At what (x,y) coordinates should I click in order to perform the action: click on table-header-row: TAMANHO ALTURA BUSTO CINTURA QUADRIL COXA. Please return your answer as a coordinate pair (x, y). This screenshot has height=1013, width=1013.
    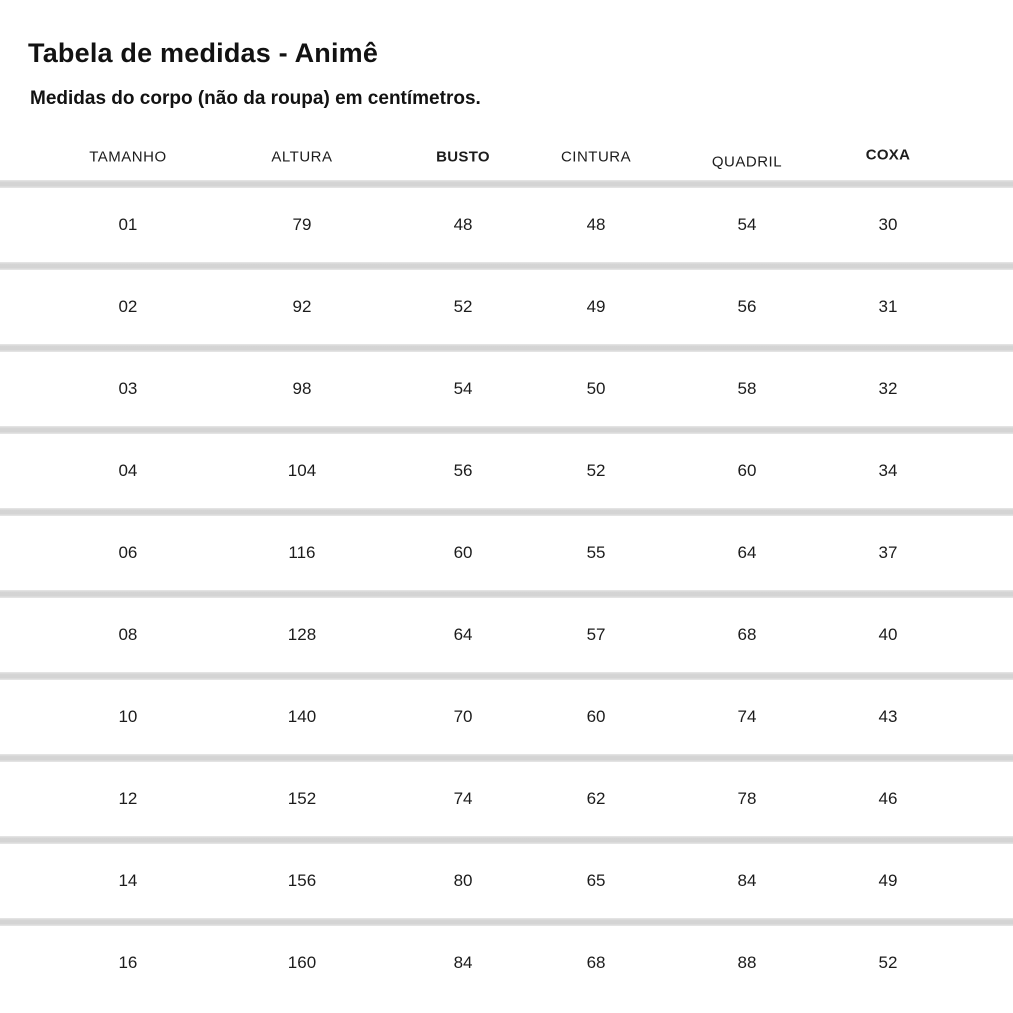
    Looking at the image, I should click on (506, 157).